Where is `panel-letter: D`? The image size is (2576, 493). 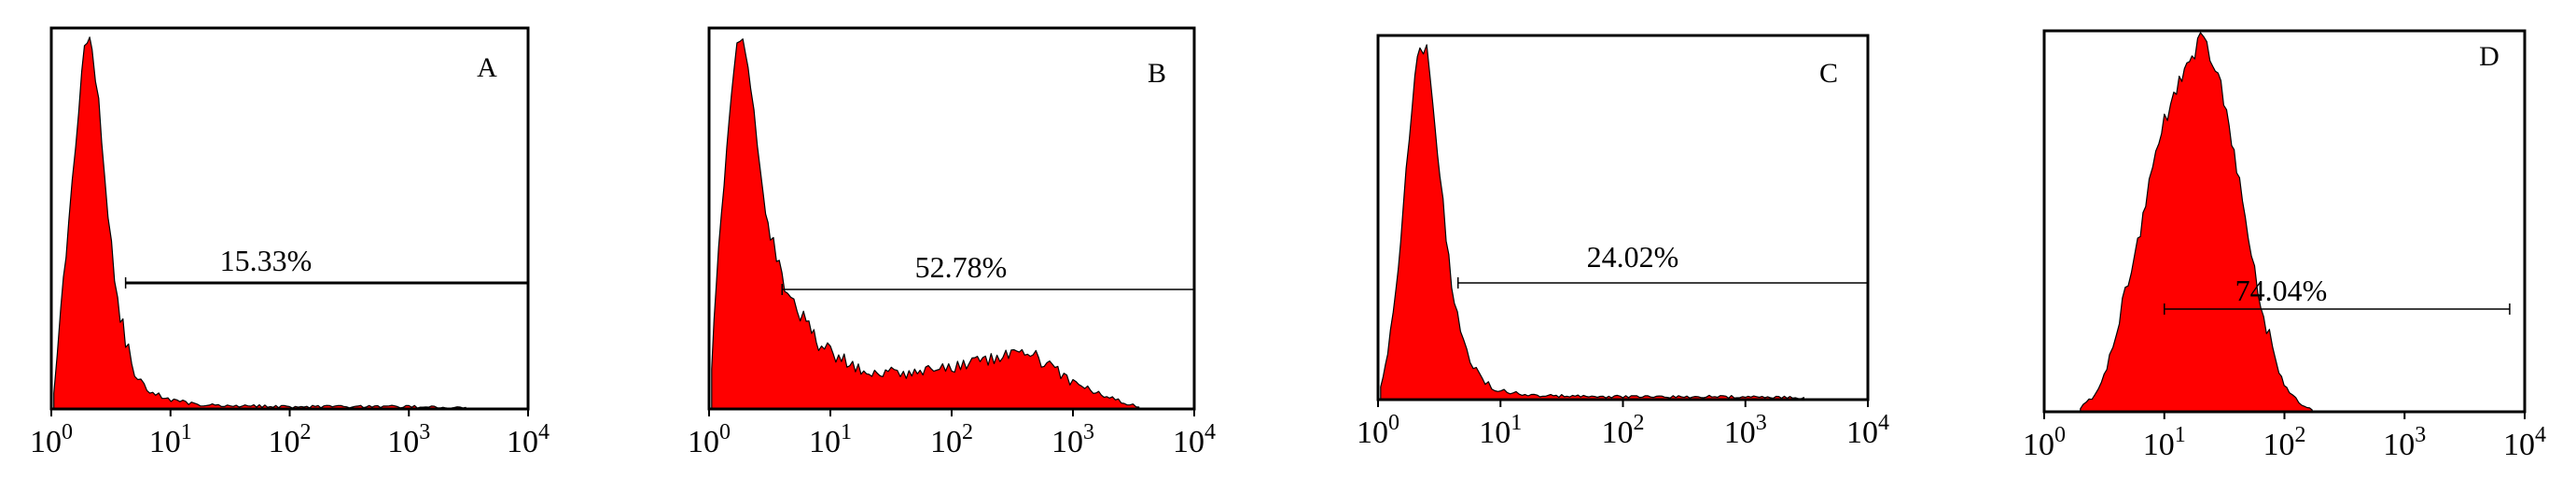
panel-letter: D is located at coordinates (2489, 56).